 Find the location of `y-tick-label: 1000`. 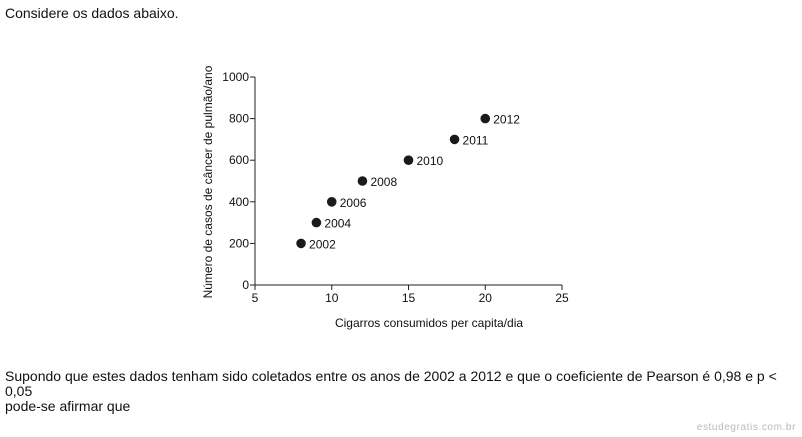

y-tick-label: 1000 is located at coordinates (235, 77).